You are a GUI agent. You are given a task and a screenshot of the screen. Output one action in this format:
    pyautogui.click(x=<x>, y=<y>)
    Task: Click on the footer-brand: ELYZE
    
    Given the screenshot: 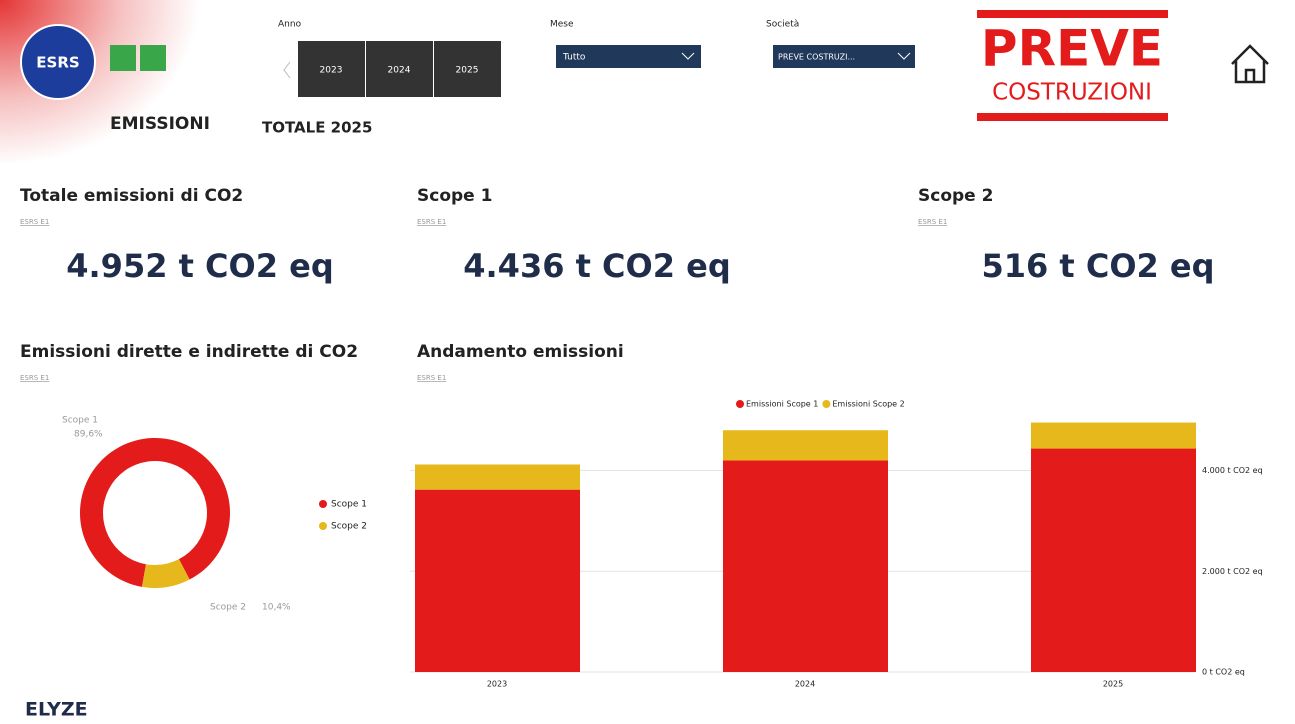 What is the action you would take?
    pyautogui.click(x=56, y=710)
    